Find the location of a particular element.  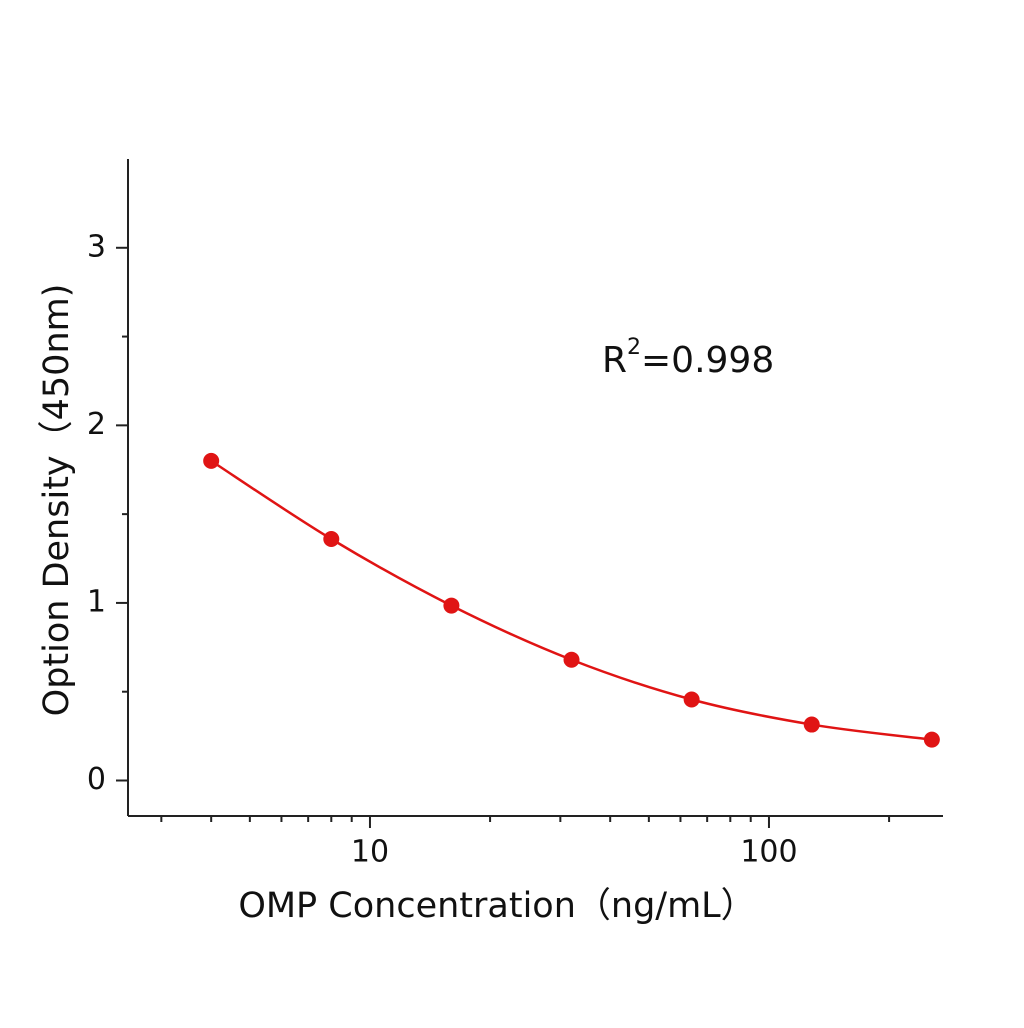

annotation: R2=0.998 is located at coordinates (688, 358).